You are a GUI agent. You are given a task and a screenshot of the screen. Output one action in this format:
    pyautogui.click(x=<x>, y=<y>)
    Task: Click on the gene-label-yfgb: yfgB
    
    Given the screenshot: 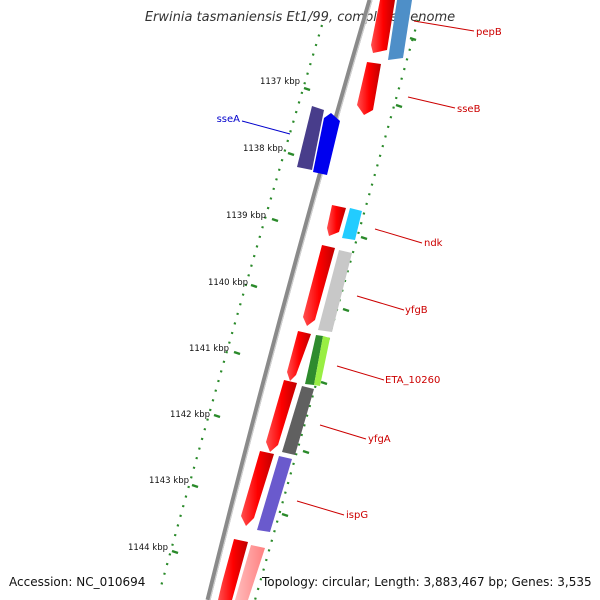 What is the action you would take?
    pyautogui.click(x=416, y=310)
    